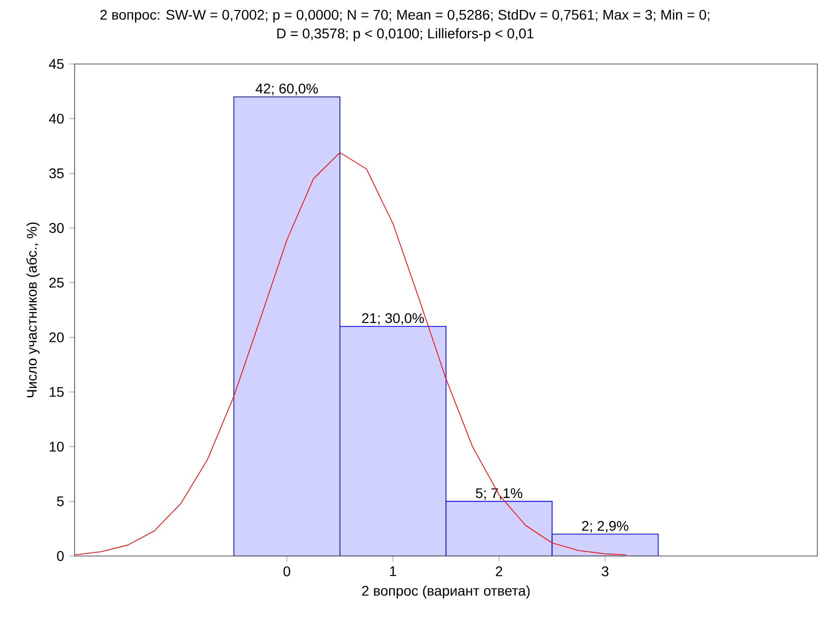 Image resolution: width=821 pixels, height=618 pixels. Describe the element at coordinates (60, 556) in the screenshot. I see `y-tick-label: 0` at that location.